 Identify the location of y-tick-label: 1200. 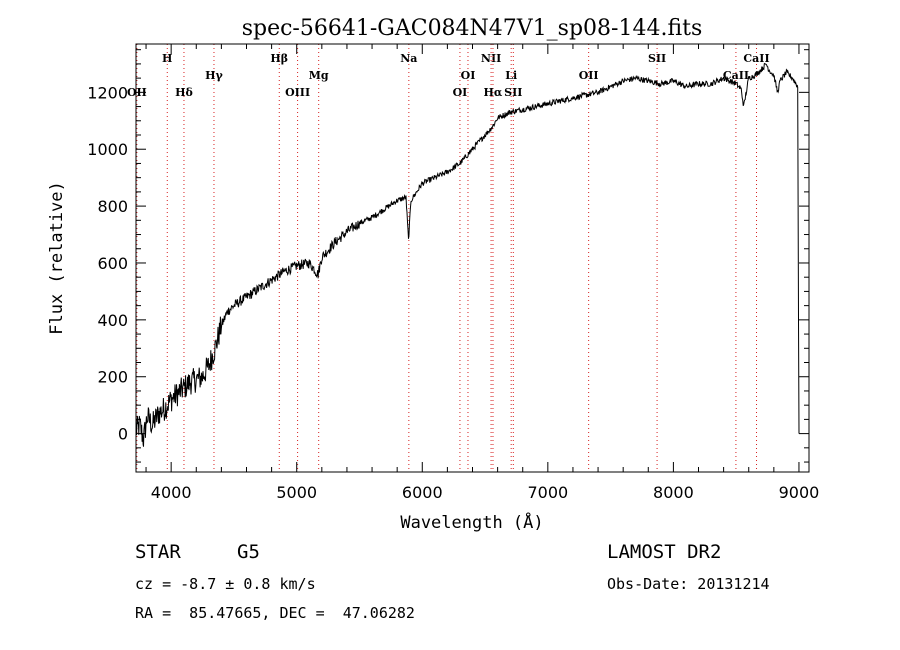
(107, 92).